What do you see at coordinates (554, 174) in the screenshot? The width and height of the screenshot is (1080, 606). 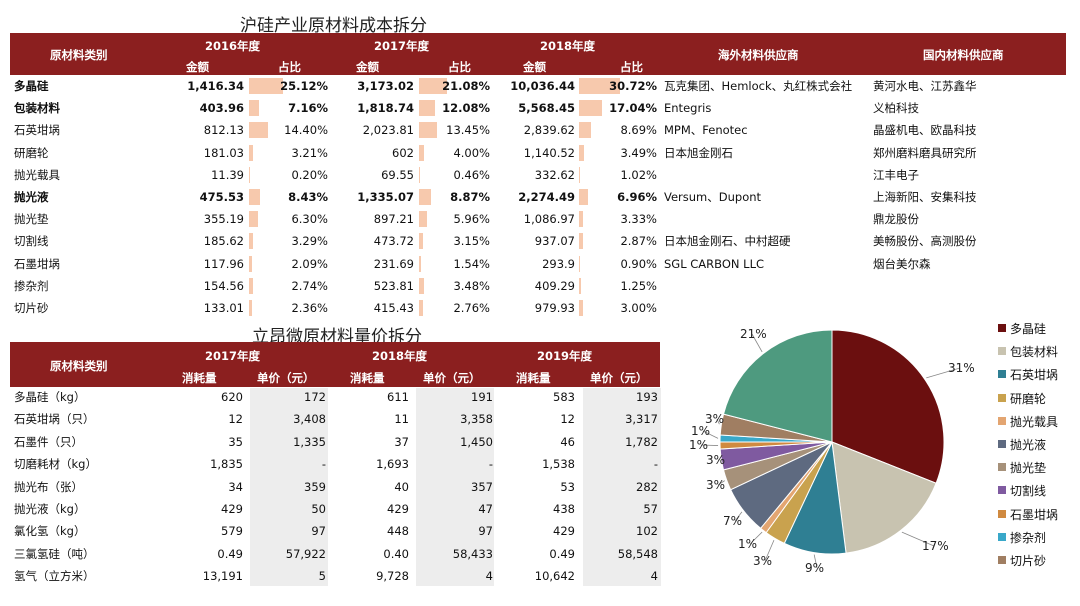 I see `amount-cell: 332.62` at bounding box center [554, 174].